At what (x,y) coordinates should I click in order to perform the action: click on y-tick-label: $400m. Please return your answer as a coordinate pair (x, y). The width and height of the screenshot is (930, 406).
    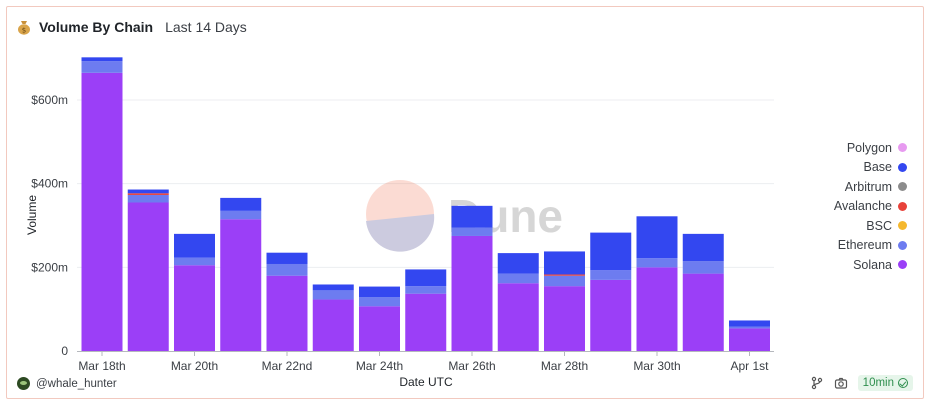
    Looking at the image, I should click on (49, 184).